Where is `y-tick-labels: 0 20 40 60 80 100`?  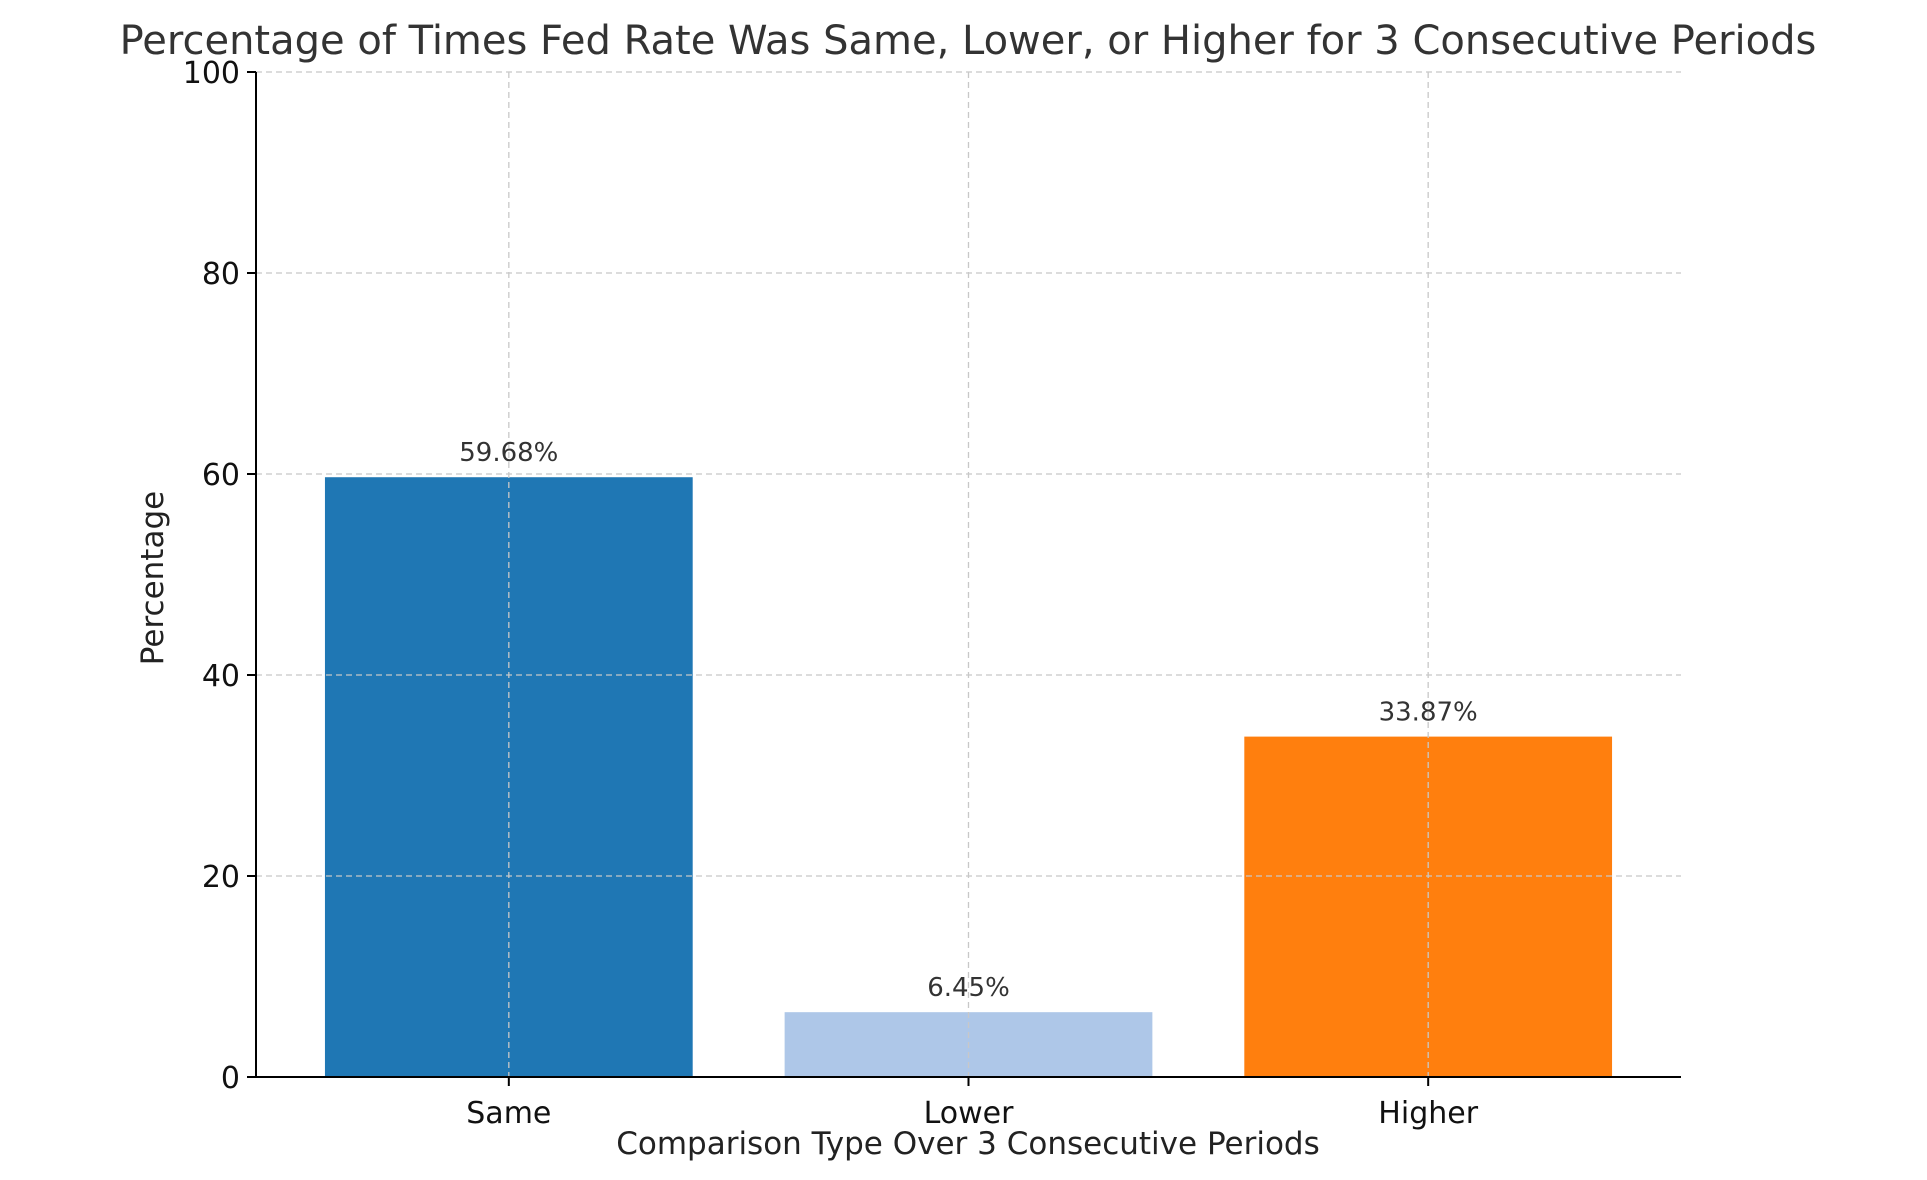 y-tick-labels: 0 20 40 60 80 100 is located at coordinates (219, 576).